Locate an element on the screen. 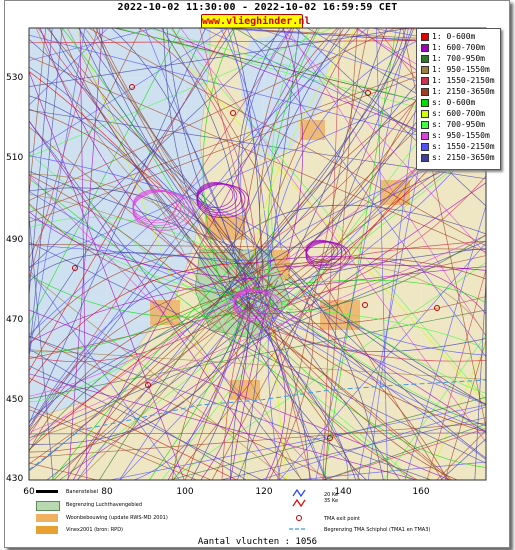  y-tick-label: 470 is located at coordinates (15, 320).